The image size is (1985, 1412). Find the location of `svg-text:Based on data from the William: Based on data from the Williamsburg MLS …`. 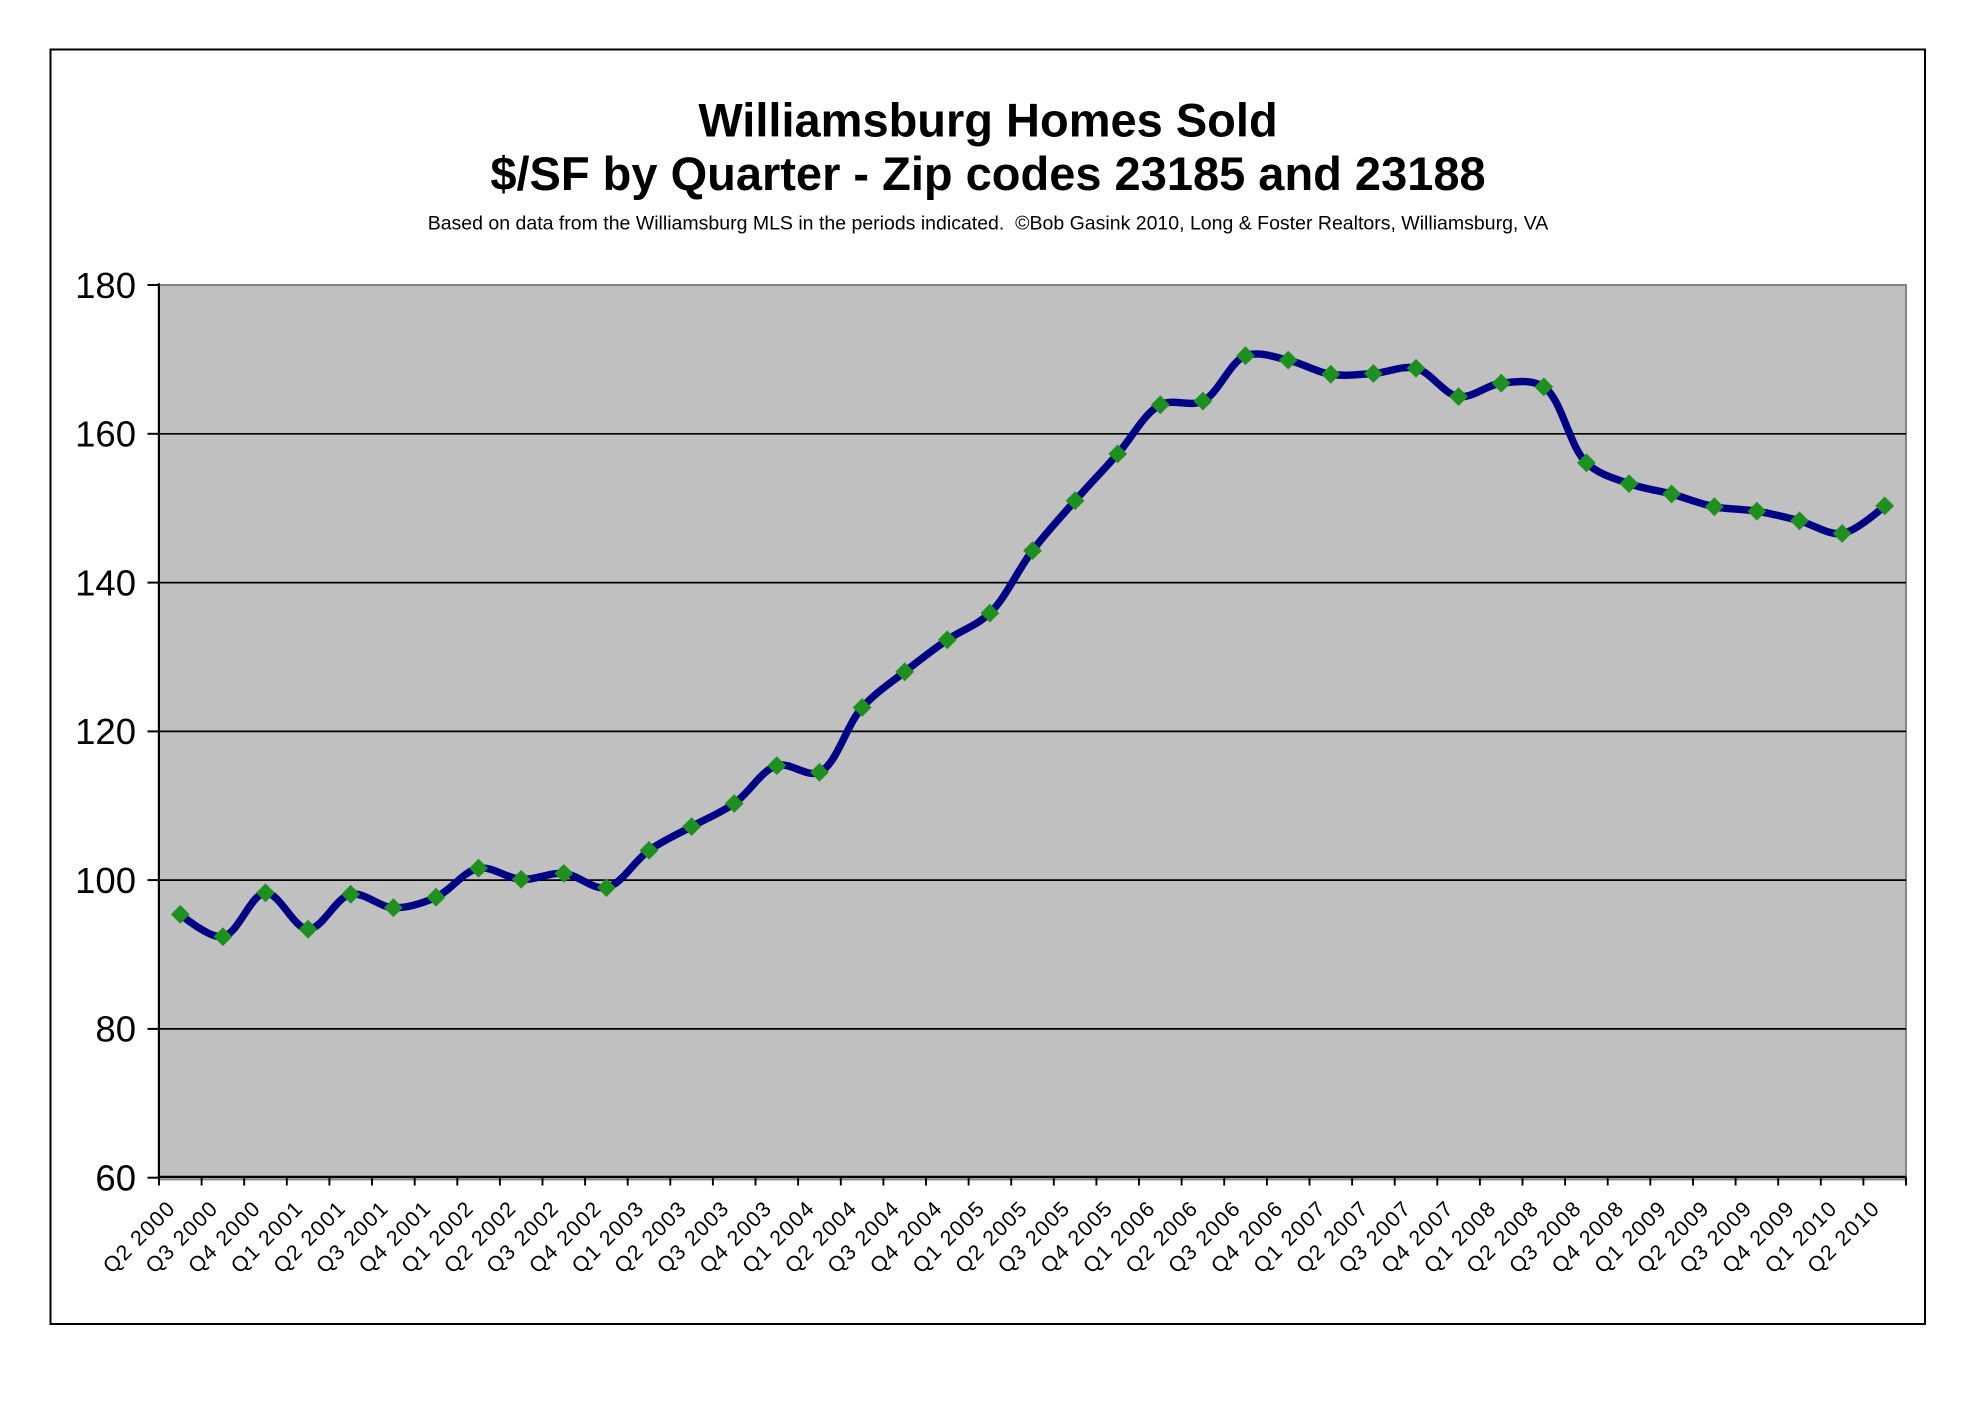

svg-text:Based on data from the William: Based on data from the Williamsburg MLS … is located at coordinates (988, 224).